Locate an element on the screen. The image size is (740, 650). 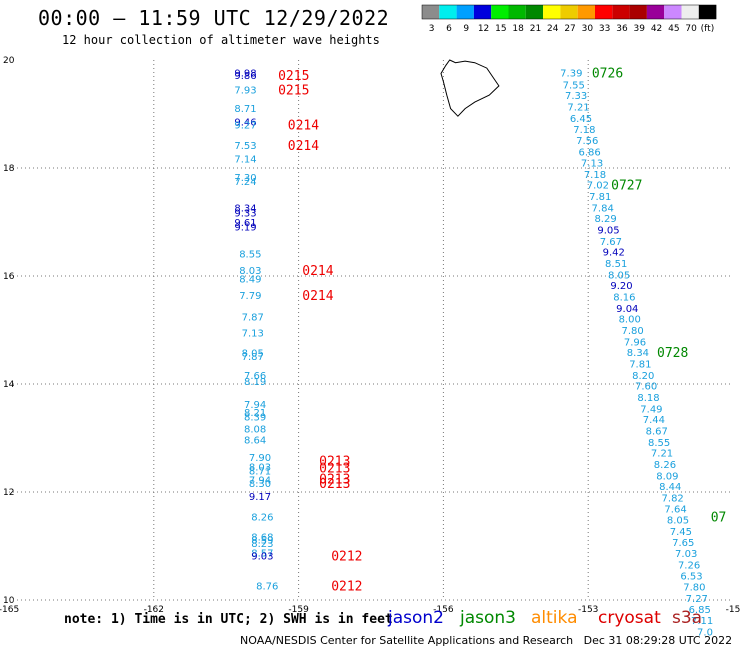
legend-tick-label: 30 is located at coordinates (588, 29).